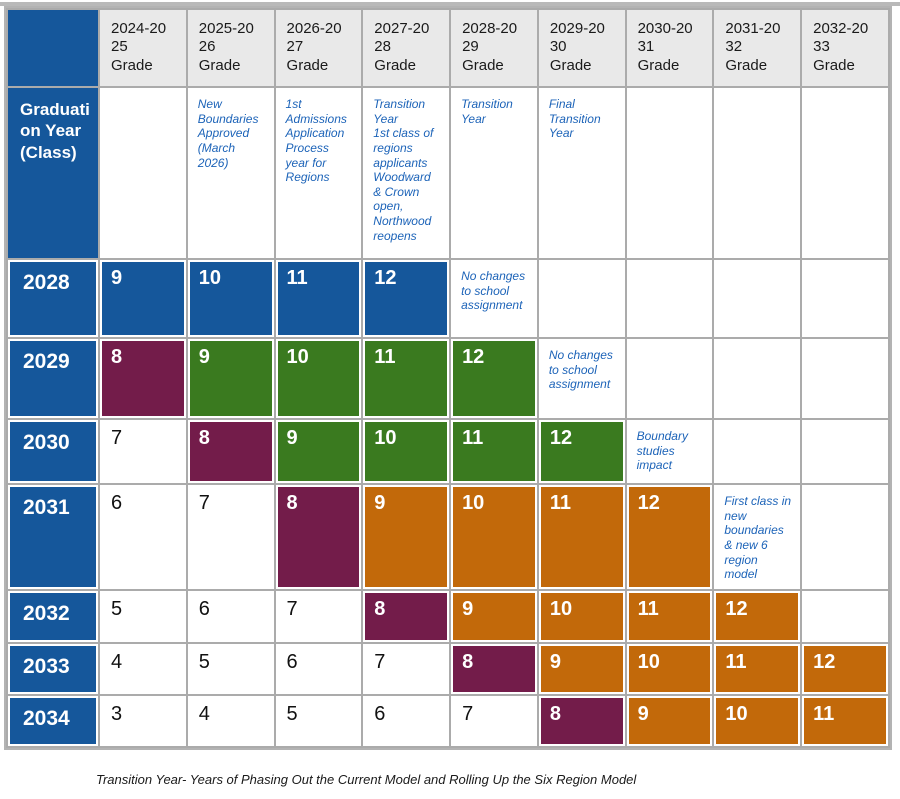  Describe the element at coordinates (143, 721) in the screenshot. I see `grade-cell: 3` at that location.